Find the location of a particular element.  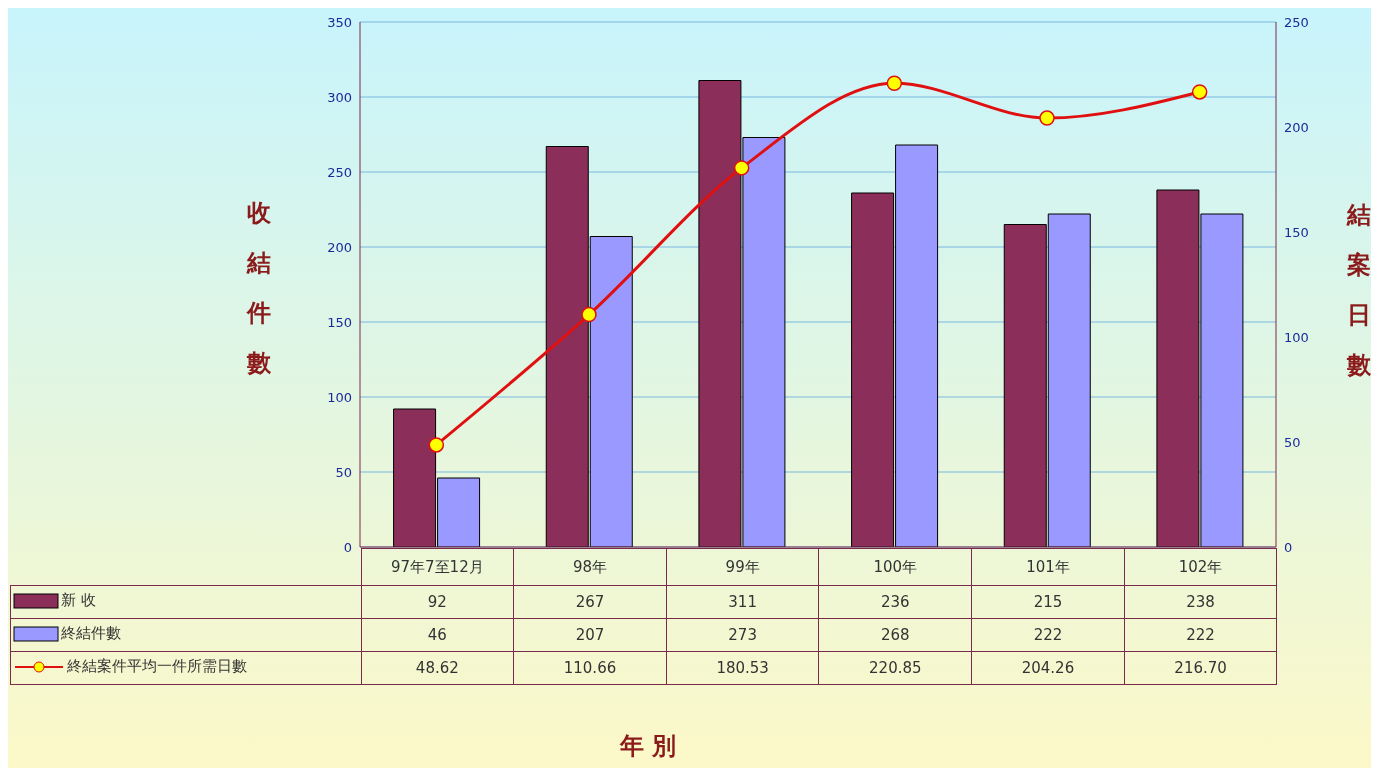

x-tick-label: 102年 is located at coordinates (1200, 567).